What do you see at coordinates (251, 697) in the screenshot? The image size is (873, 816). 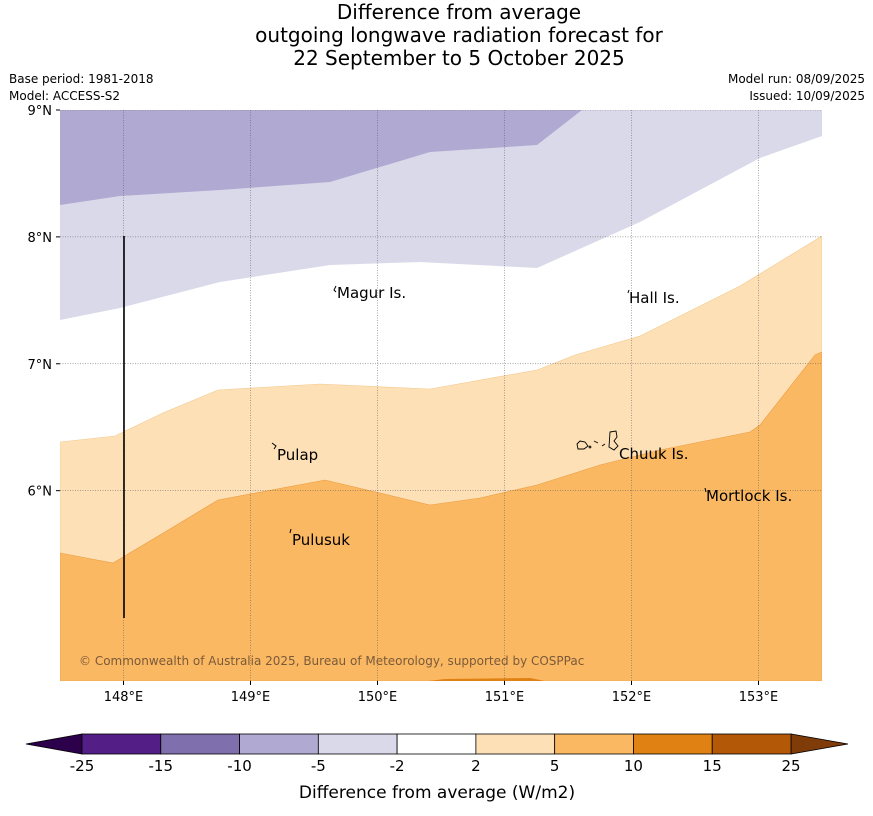 I see `lon-tick-label: 149°E` at bounding box center [251, 697].